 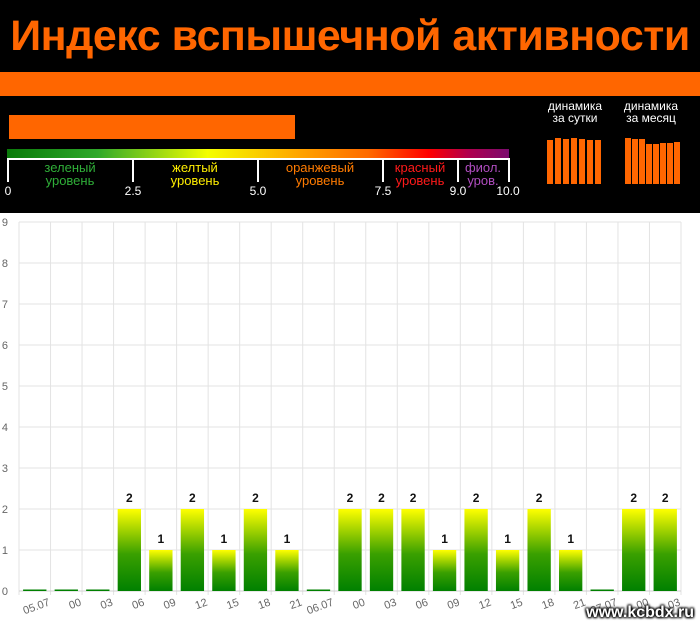 I want to click on y-tick-label: 4, so click(x=5, y=428).